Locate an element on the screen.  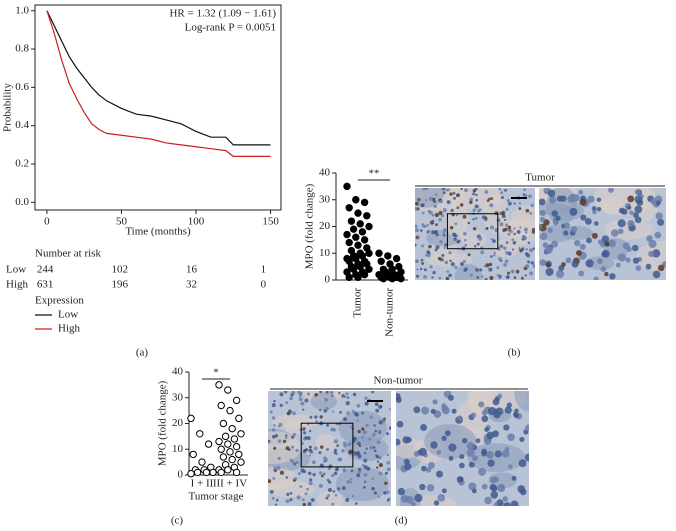
y-tick-label: 0.2 is located at coordinates (22, 164).